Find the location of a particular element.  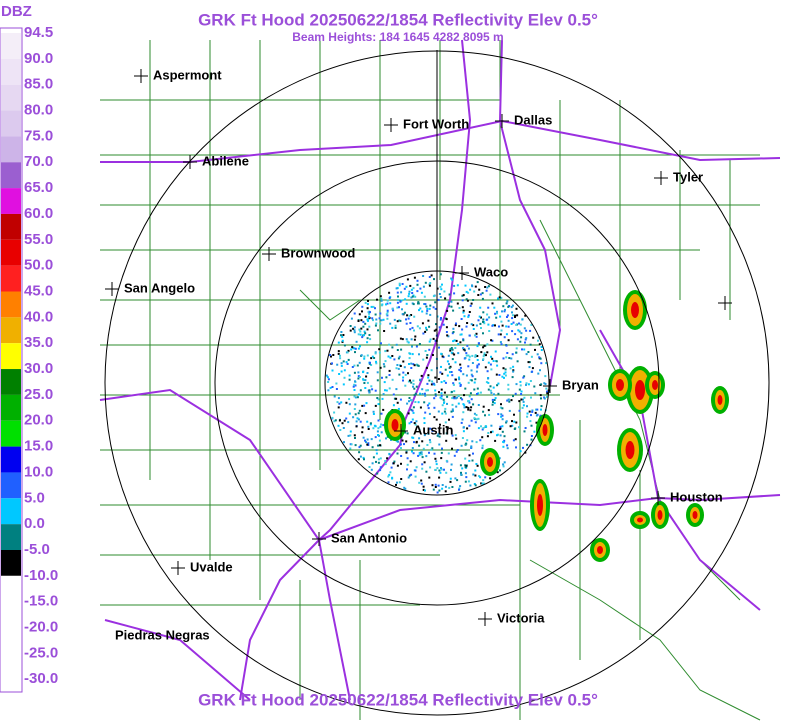

legend-label: 0.0 is located at coordinates (34, 523).